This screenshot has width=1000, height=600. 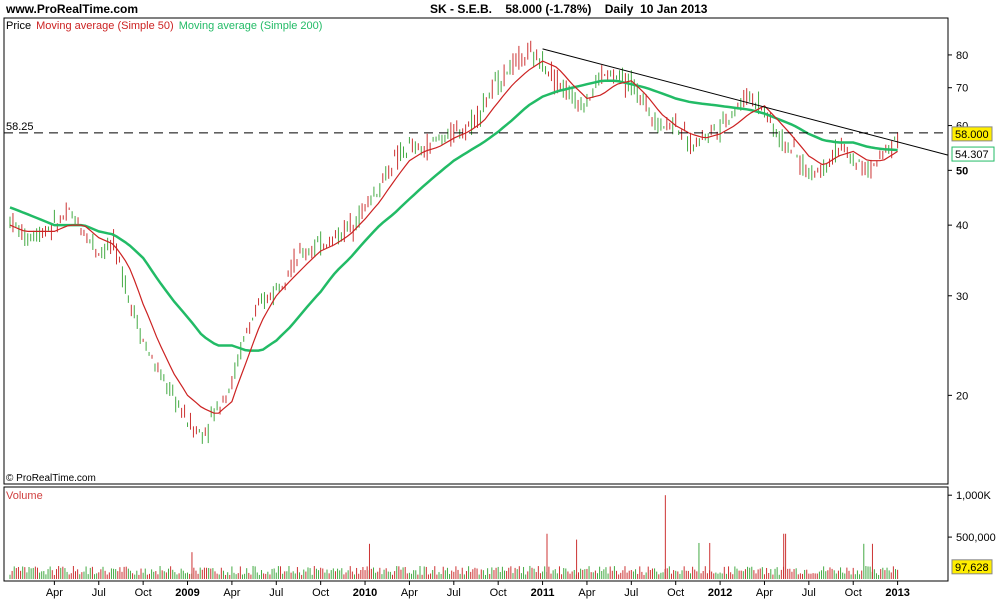 I want to click on x-tick-label-9: Jul, so click(x=454, y=593).